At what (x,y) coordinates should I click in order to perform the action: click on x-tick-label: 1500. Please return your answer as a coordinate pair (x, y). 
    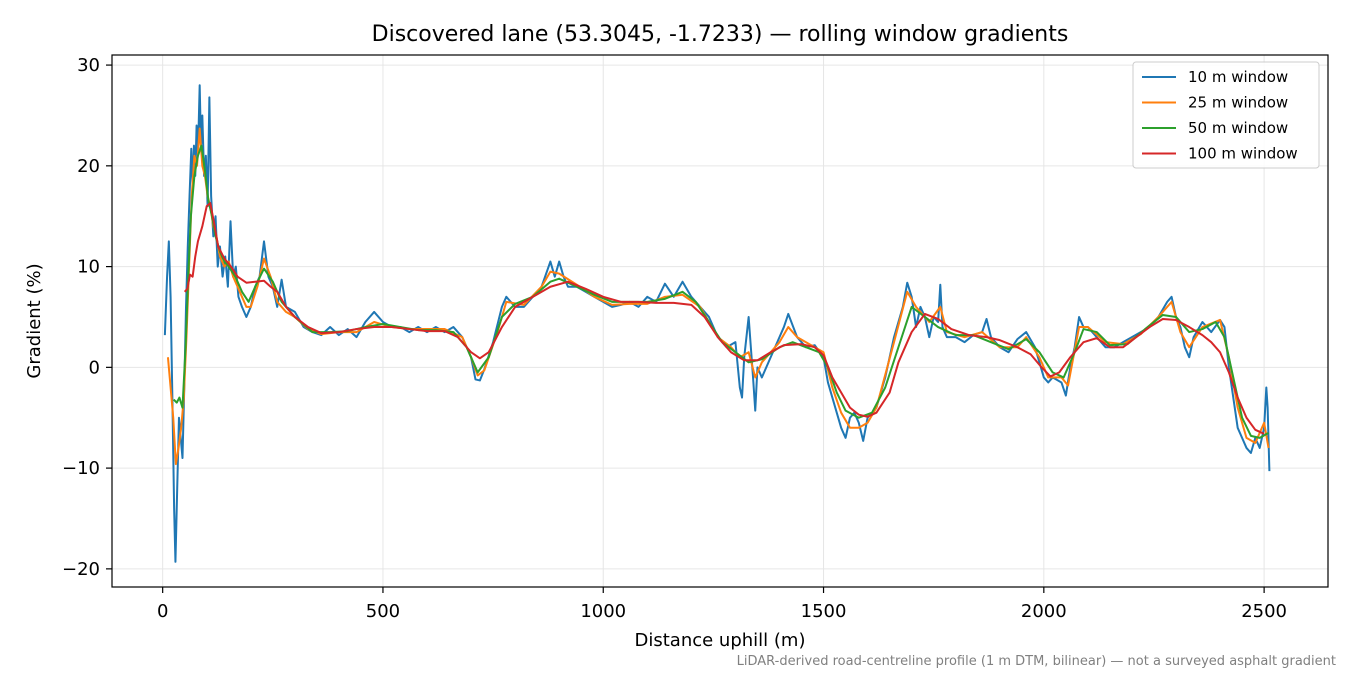
    Looking at the image, I should click on (824, 611).